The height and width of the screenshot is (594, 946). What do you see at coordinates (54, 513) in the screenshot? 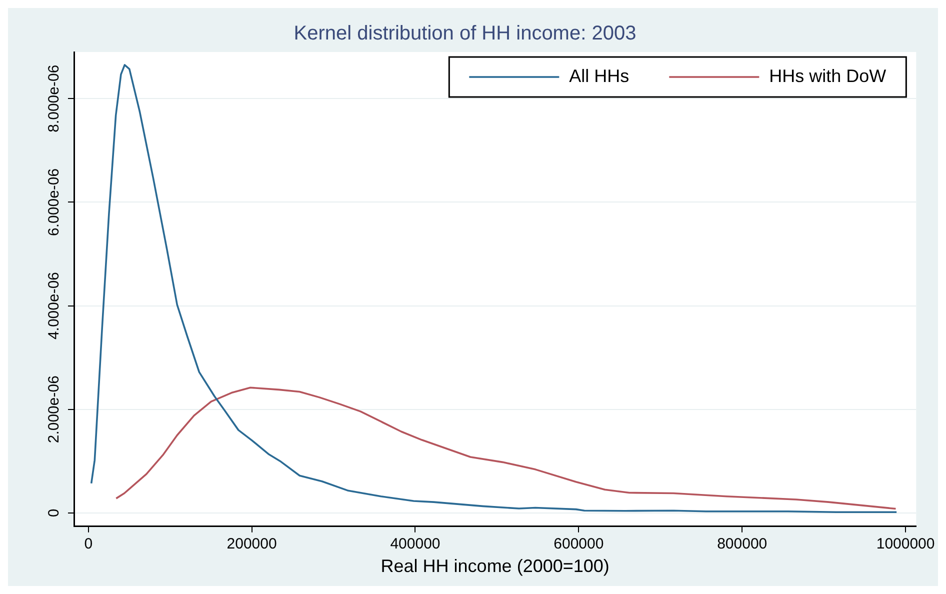
I see `y-tick-label: 0` at bounding box center [54, 513].